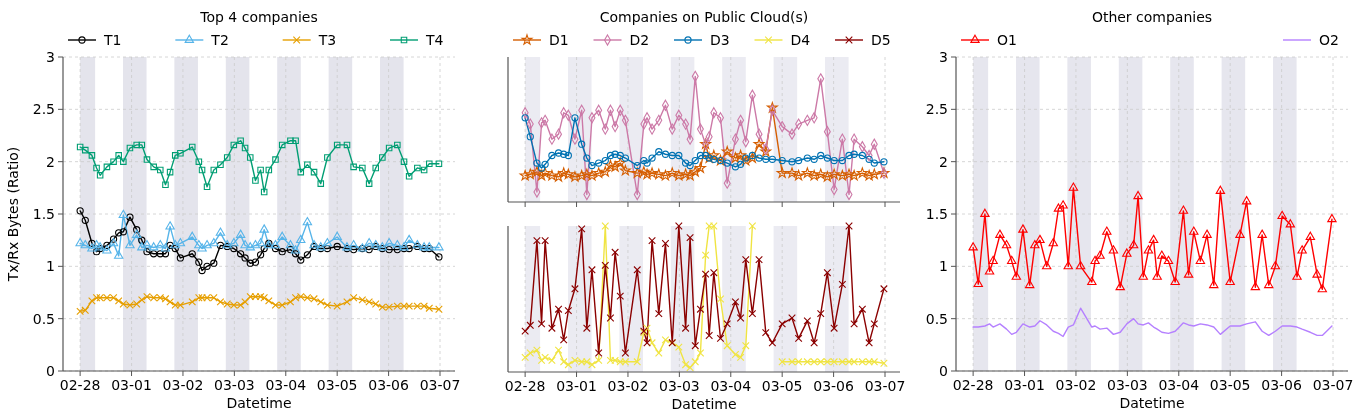 Image resolution: width=1368 pixels, height=416 pixels. I want to click on y-axis-title: Tx/Rx Bytes (Ratio), so click(13, 214).